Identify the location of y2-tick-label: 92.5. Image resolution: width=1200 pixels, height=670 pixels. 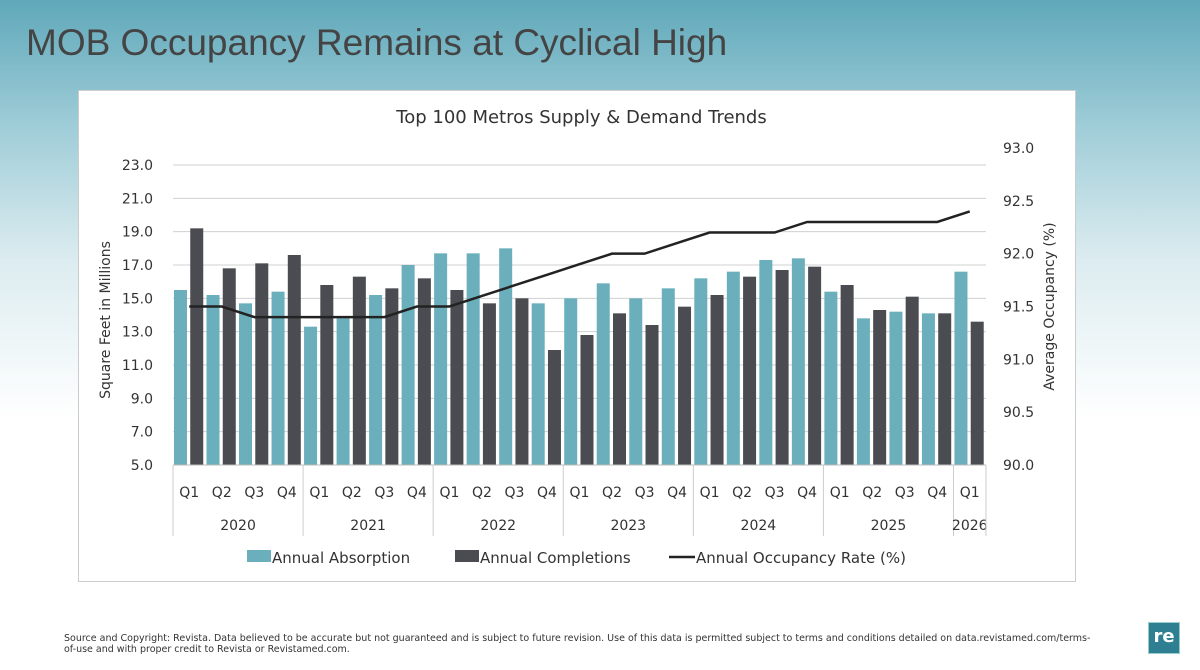
(1018, 202).